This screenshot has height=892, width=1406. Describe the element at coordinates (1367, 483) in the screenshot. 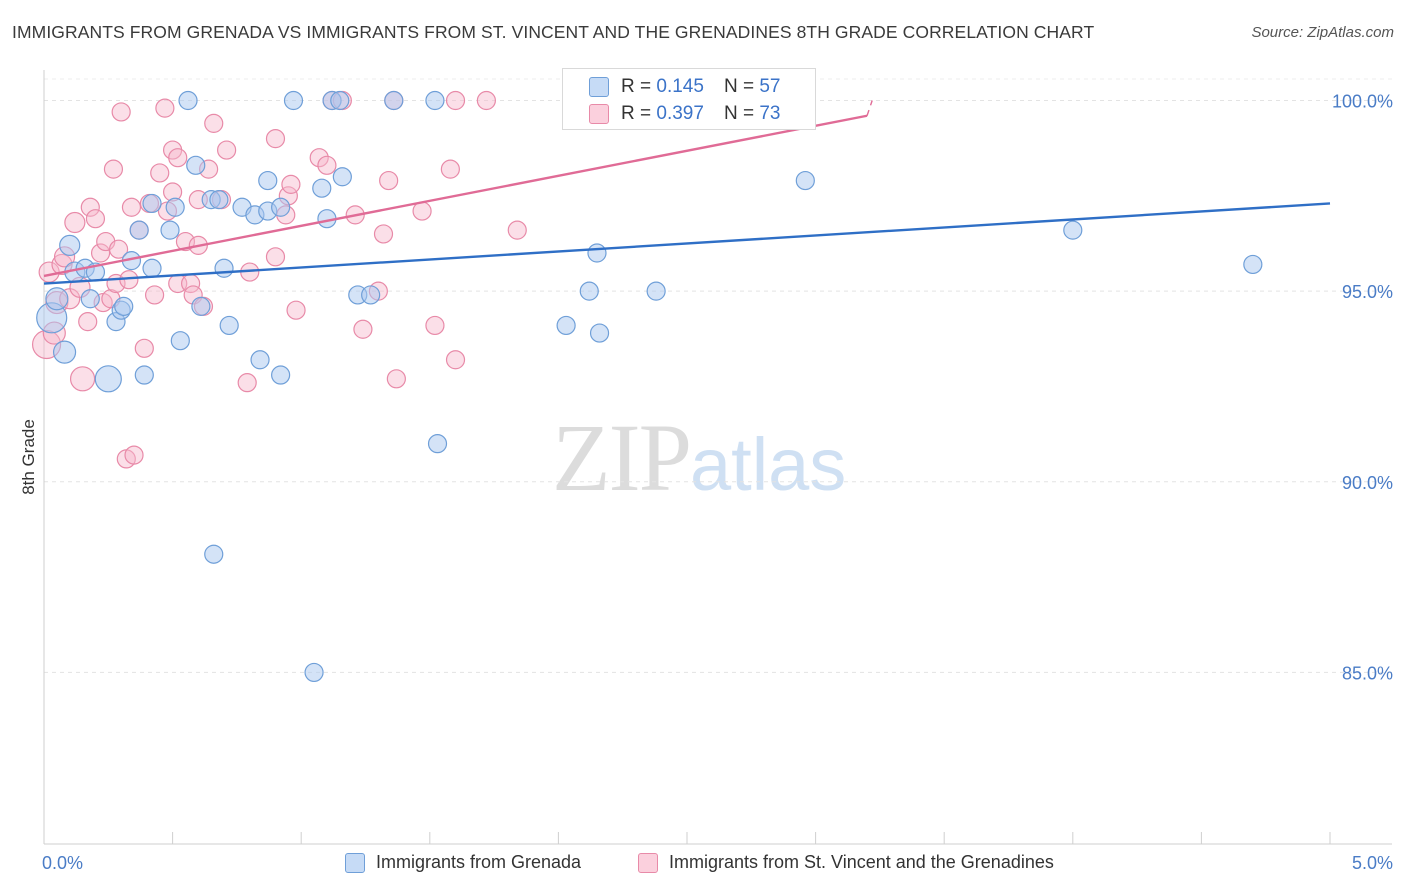

I see `y-tick-label: 90.0%` at that location.